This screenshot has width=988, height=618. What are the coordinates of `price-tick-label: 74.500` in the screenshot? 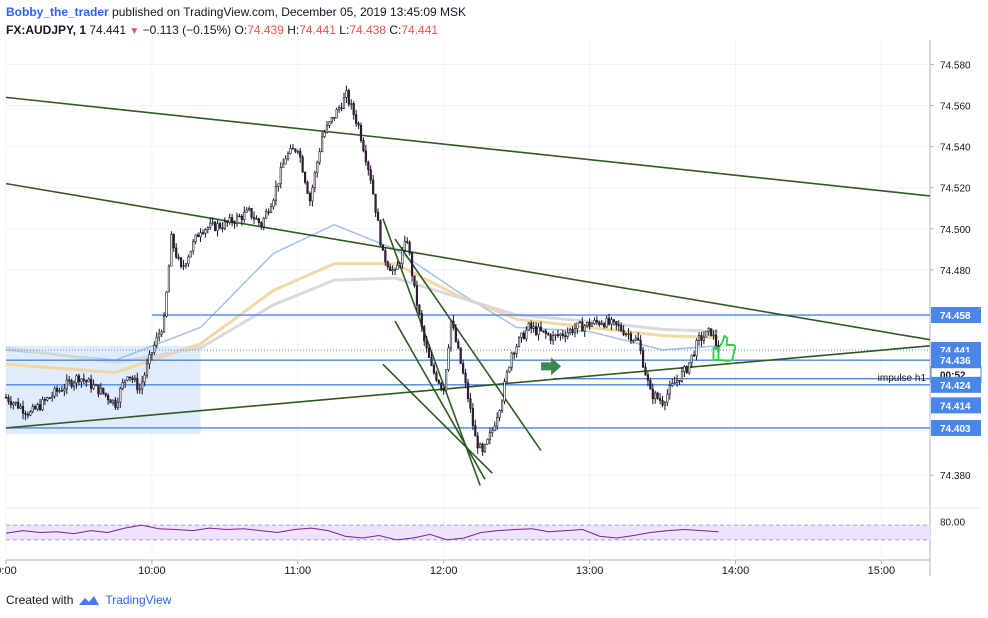 It's located at (955, 230).